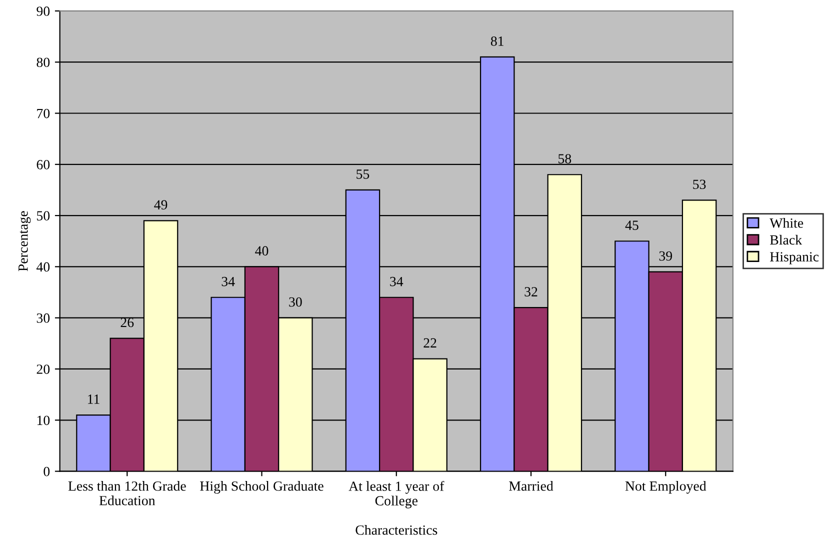 The image size is (831, 548). What do you see at coordinates (262, 487) in the screenshot?
I see `x-tick-label: High School Graduate` at bounding box center [262, 487].